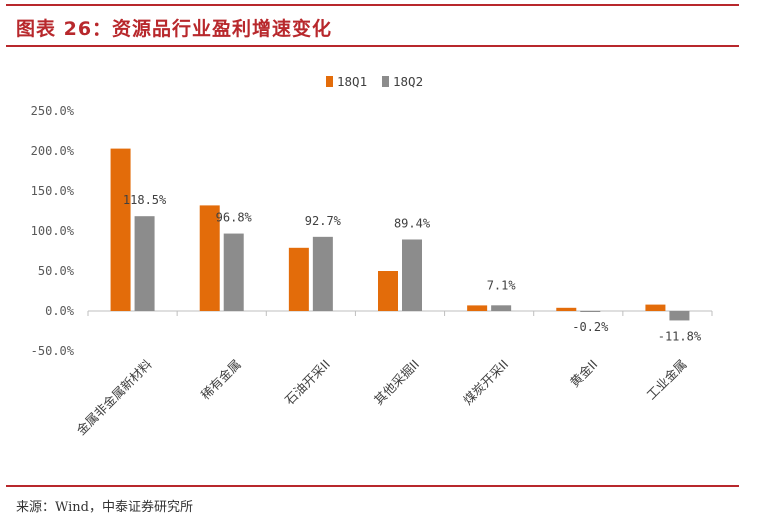  Describe the element at coordinates (412, 223) in the screenshot. I see `data-label: 89.4%` at that location.